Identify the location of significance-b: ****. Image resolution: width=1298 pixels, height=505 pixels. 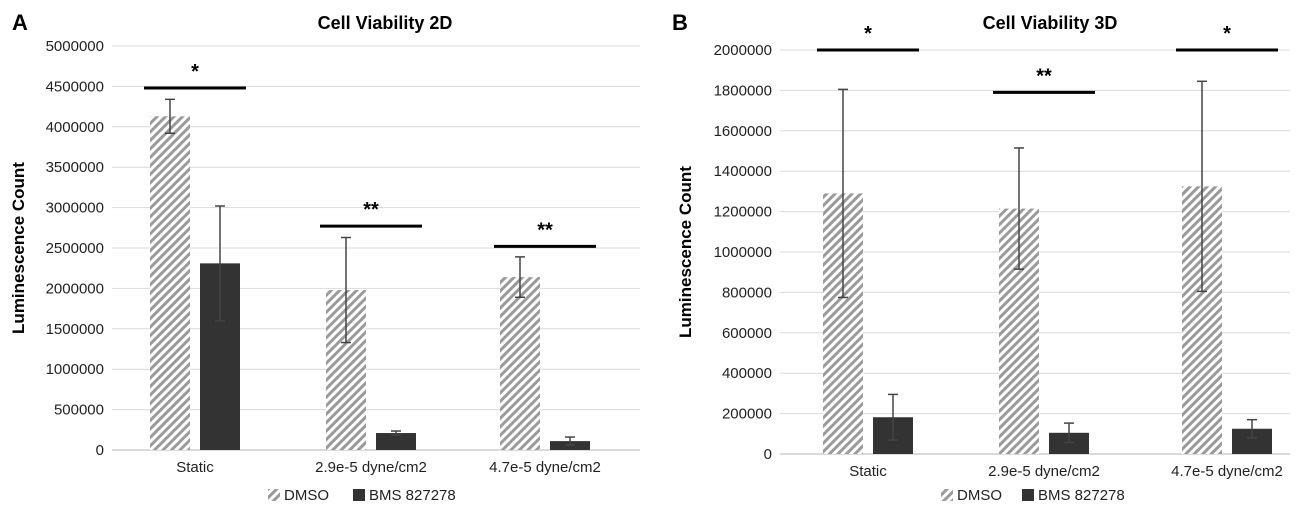
(1047, 58).